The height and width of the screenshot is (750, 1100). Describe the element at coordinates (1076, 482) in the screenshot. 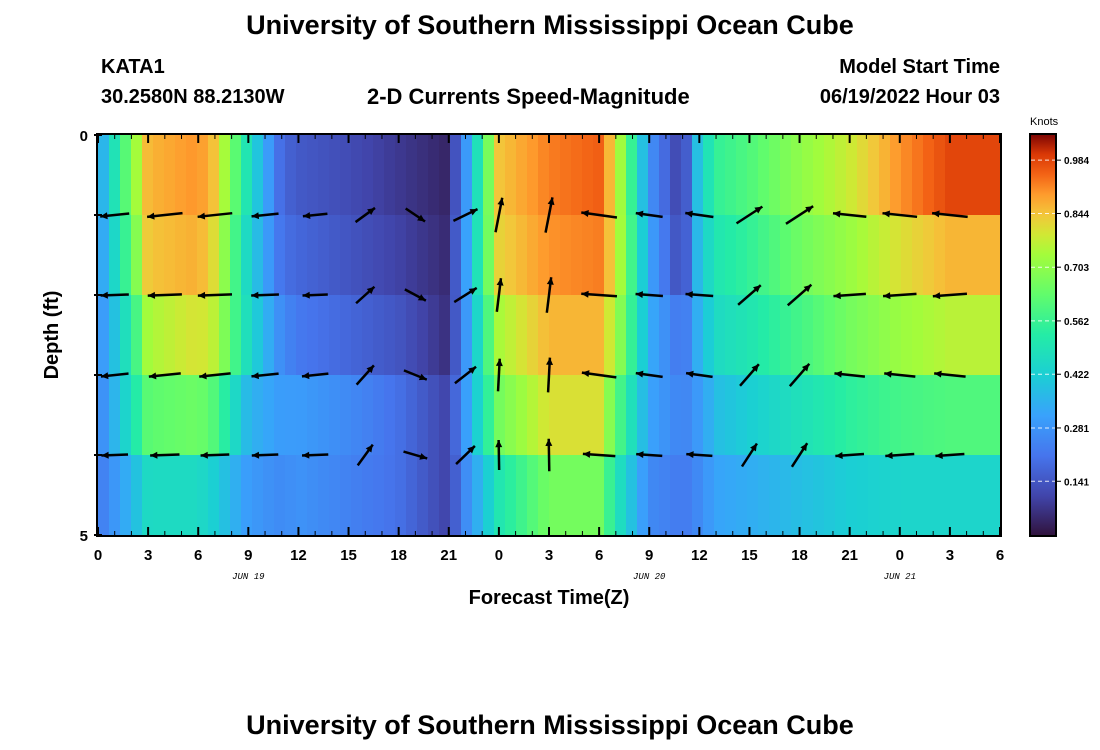

I see `colorbar-tick-label: 0.141` at that location.